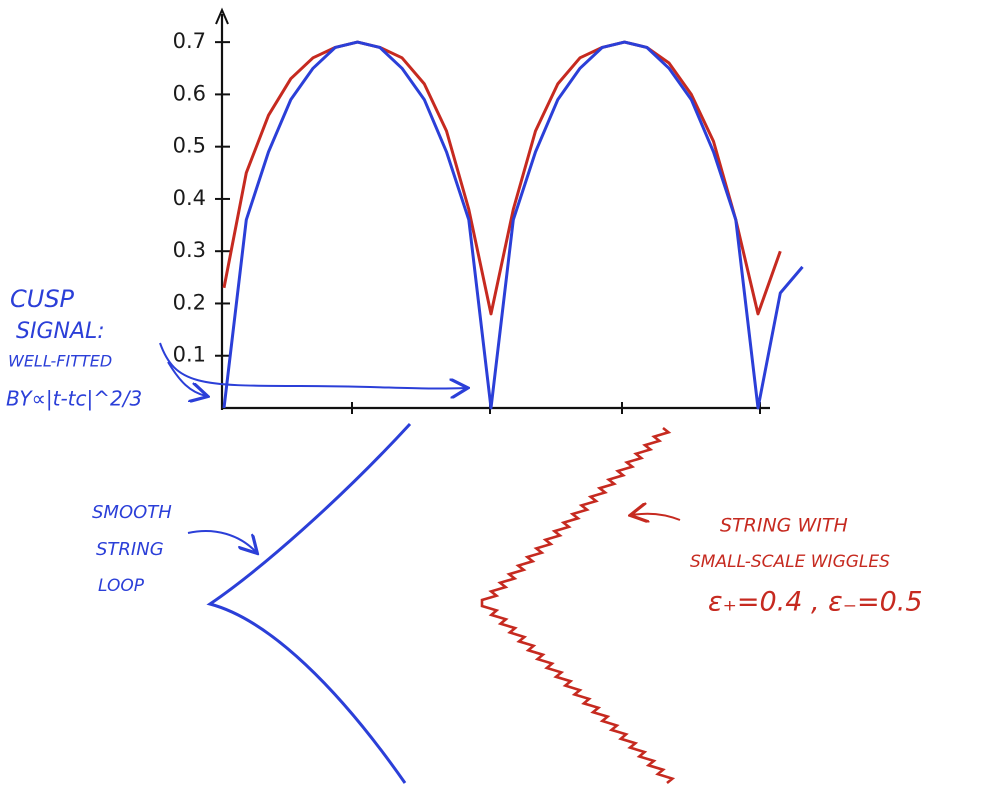 The width and height of the screenshot is (996, 785). Describe the element at coordinates (132, 512) in the screenshot. I see `annotation: SMOOTH` at that location.